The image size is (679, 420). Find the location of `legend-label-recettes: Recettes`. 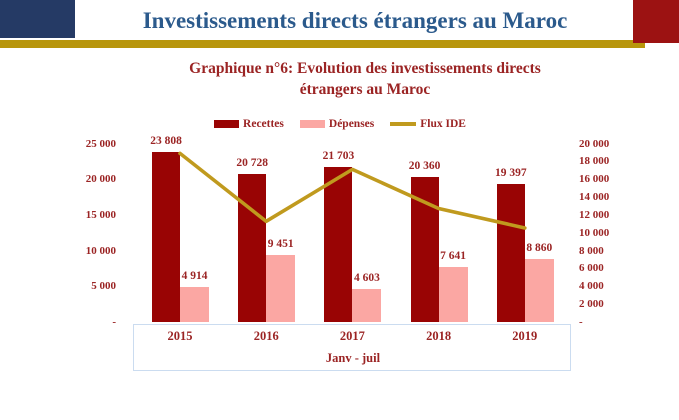

legend-label-recettes: Recettes is located at coordinates (263, 124).